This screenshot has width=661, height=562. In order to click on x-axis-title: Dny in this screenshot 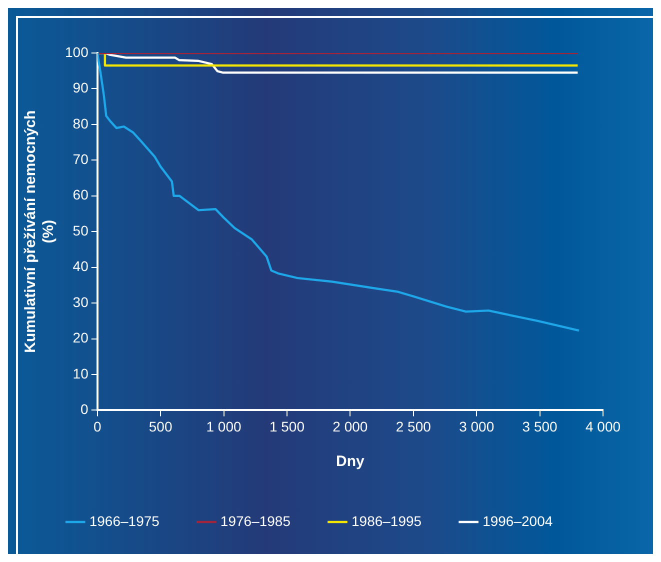, I will do `click(350, 461)`.